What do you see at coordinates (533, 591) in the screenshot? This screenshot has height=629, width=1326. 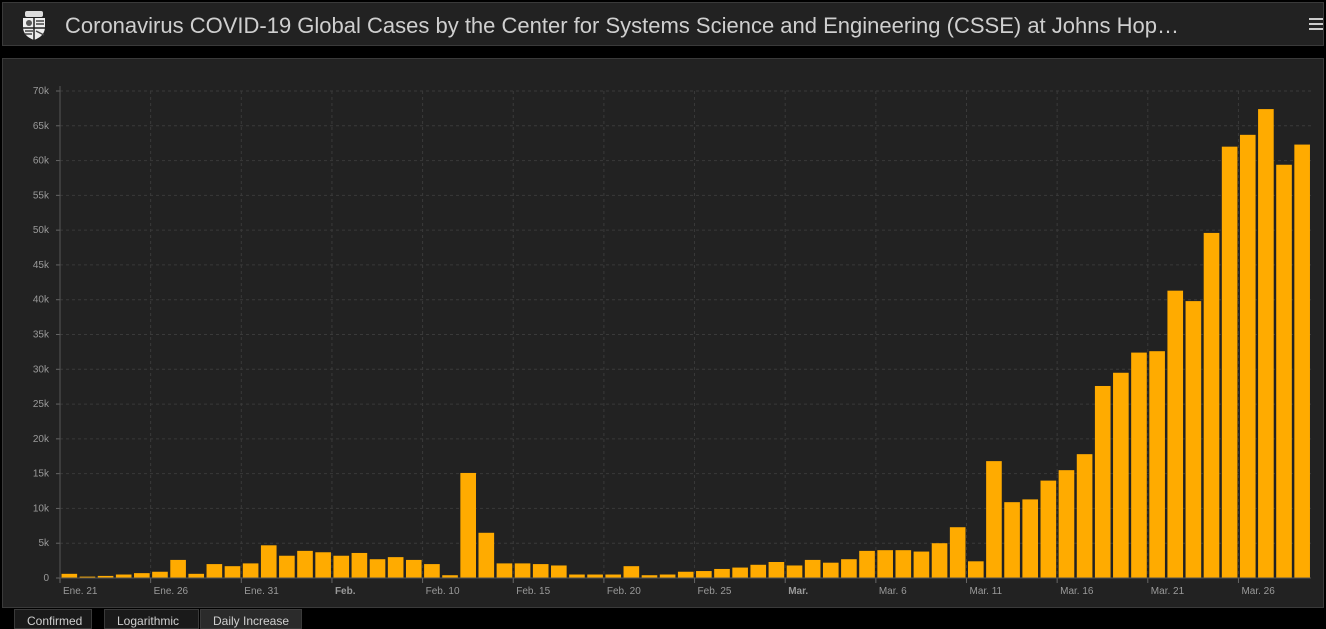 I see `x-tick-label: Feb. 15` at bounding box center [533, 591].